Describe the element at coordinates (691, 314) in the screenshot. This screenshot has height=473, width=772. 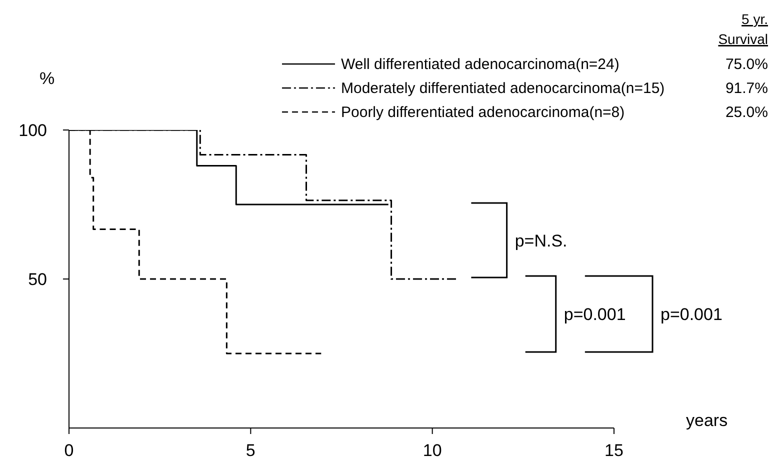
I see `text: p=0.001` at that location.